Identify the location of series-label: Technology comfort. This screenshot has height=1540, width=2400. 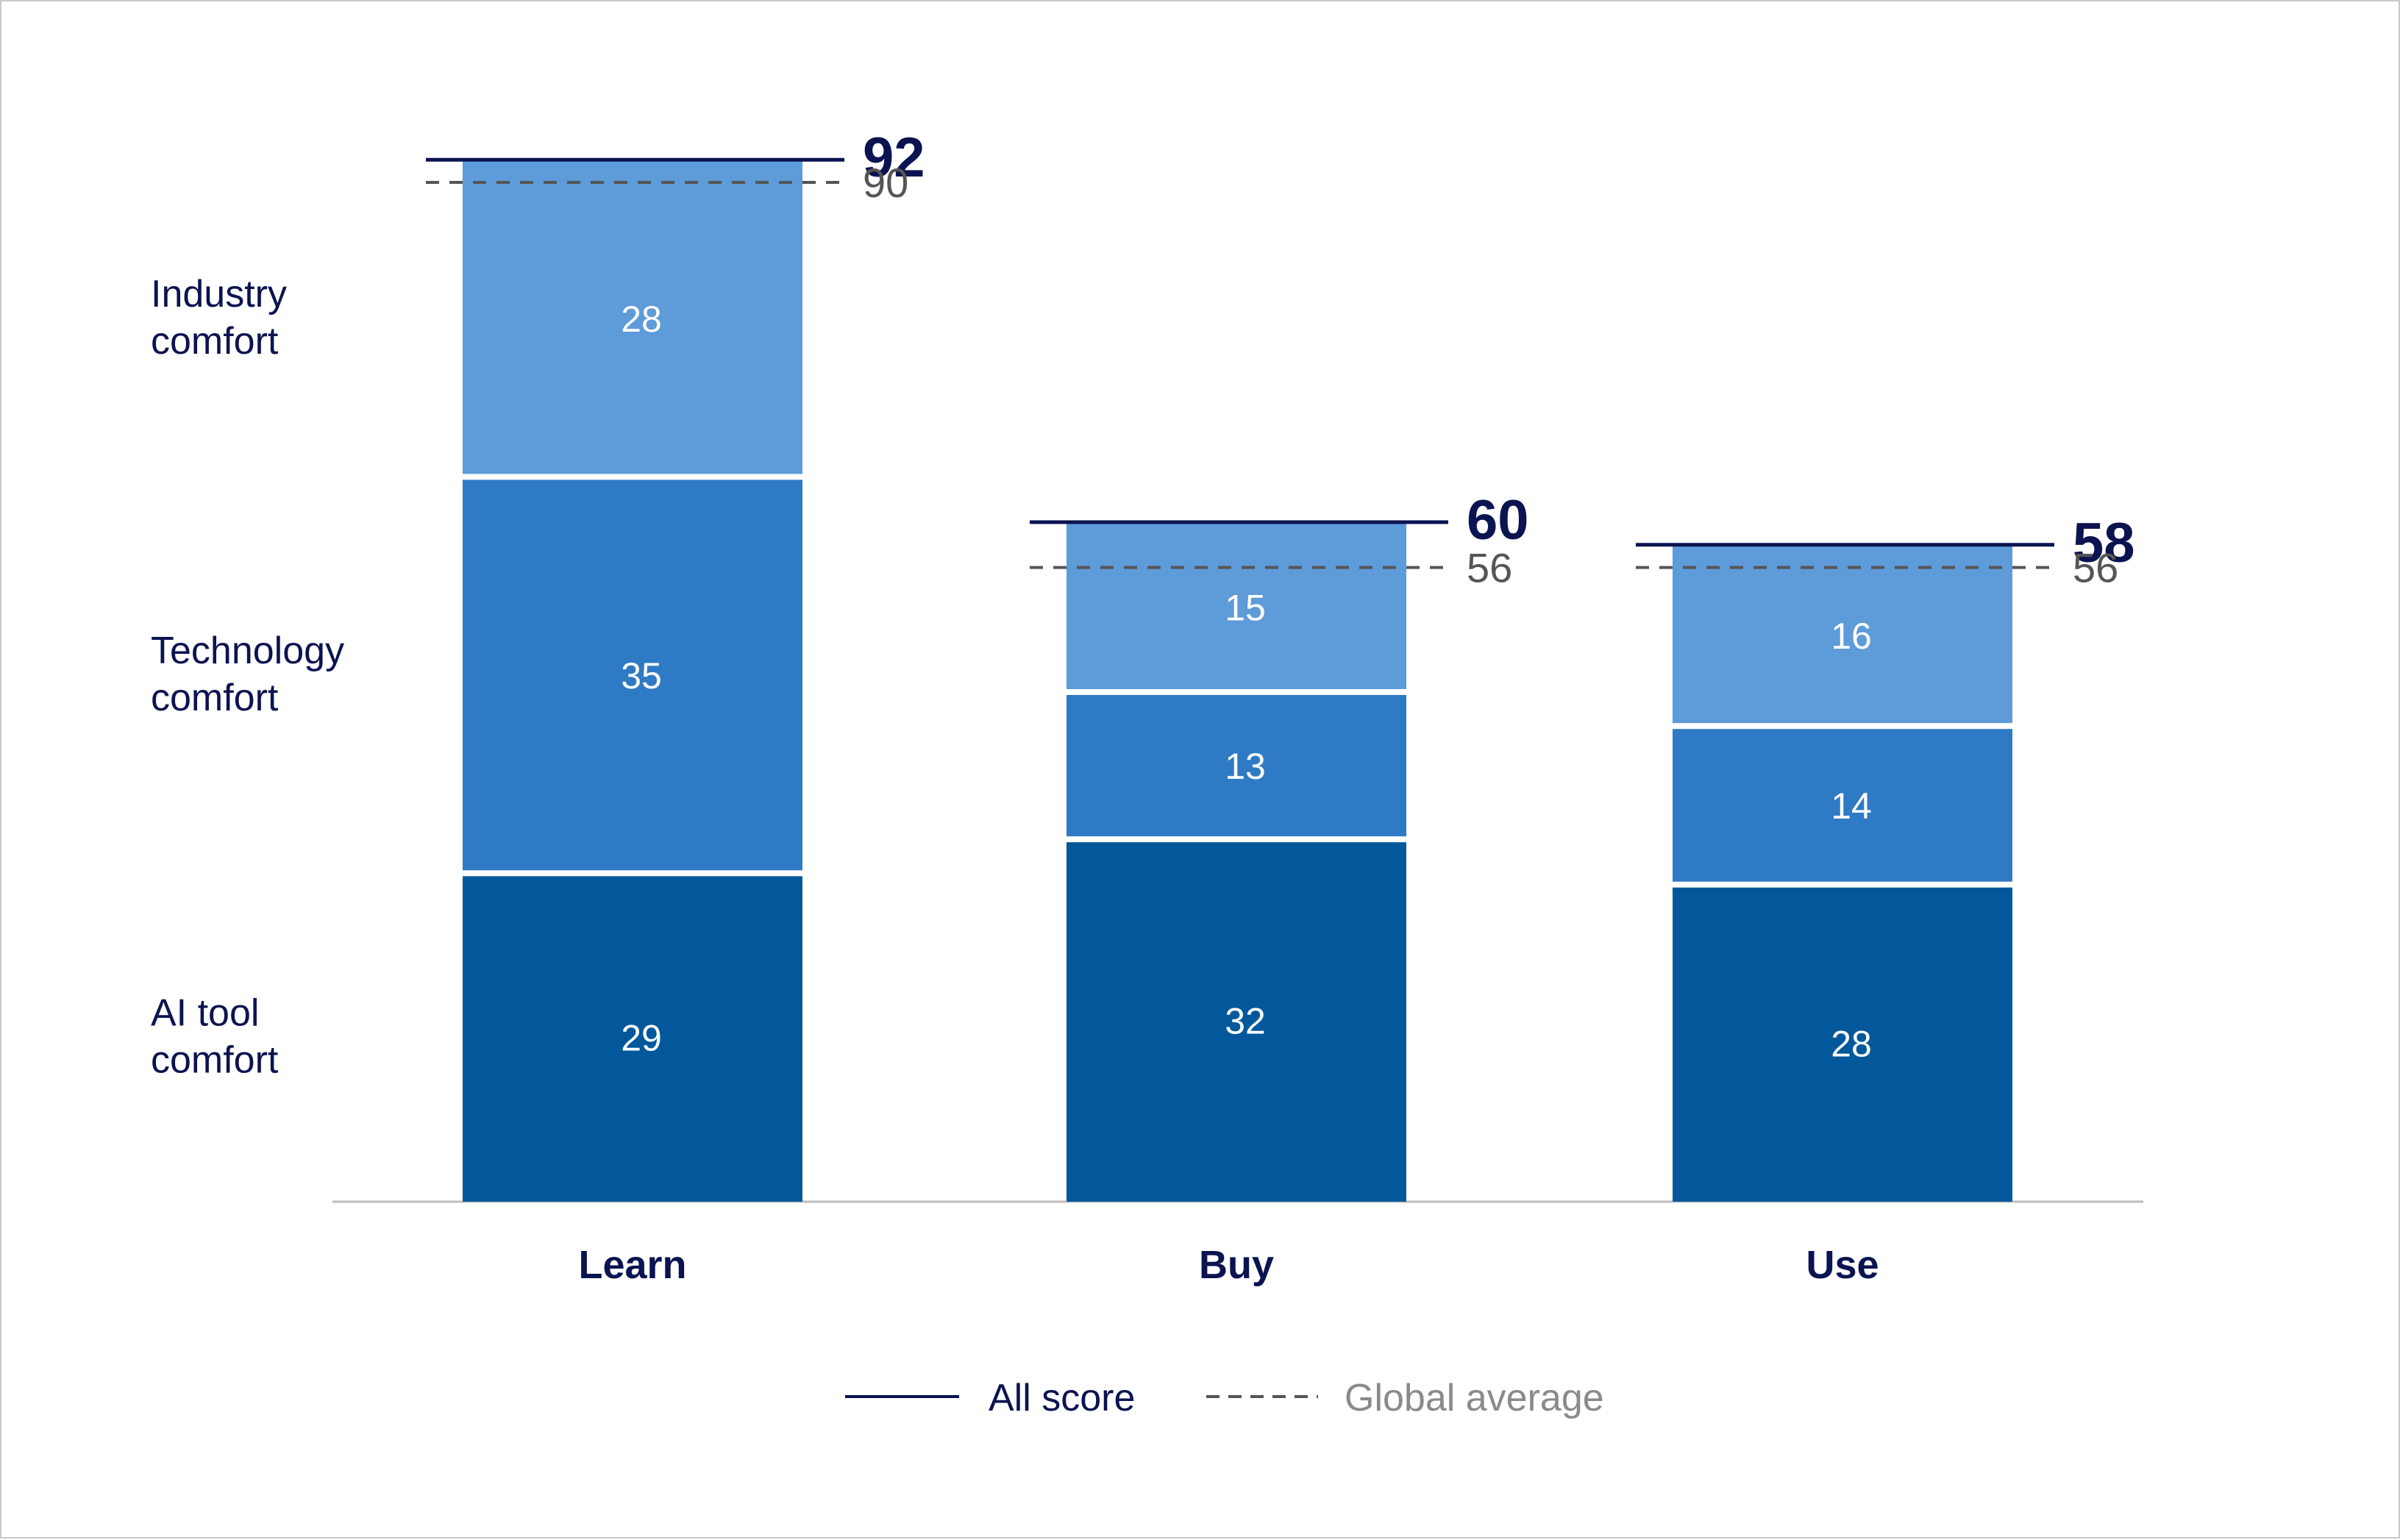
(247, 674).